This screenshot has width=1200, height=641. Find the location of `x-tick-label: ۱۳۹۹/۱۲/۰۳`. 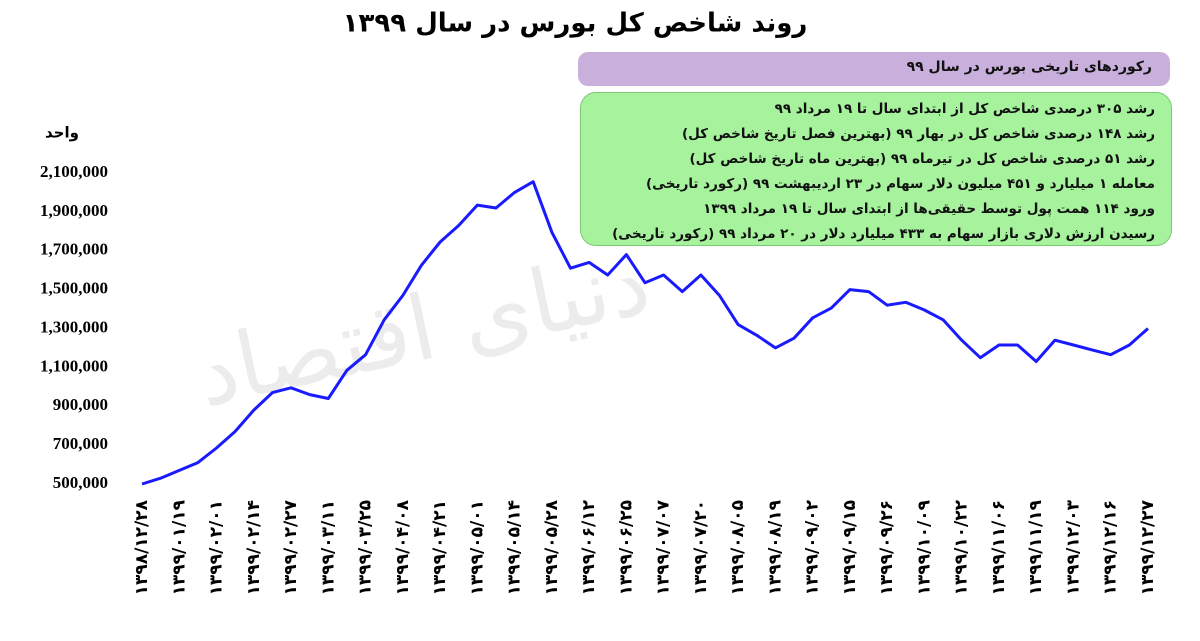

x-tick-label: ۱۳۹۹/۱۲/۰۳ is located at coordinates (1073, 547).